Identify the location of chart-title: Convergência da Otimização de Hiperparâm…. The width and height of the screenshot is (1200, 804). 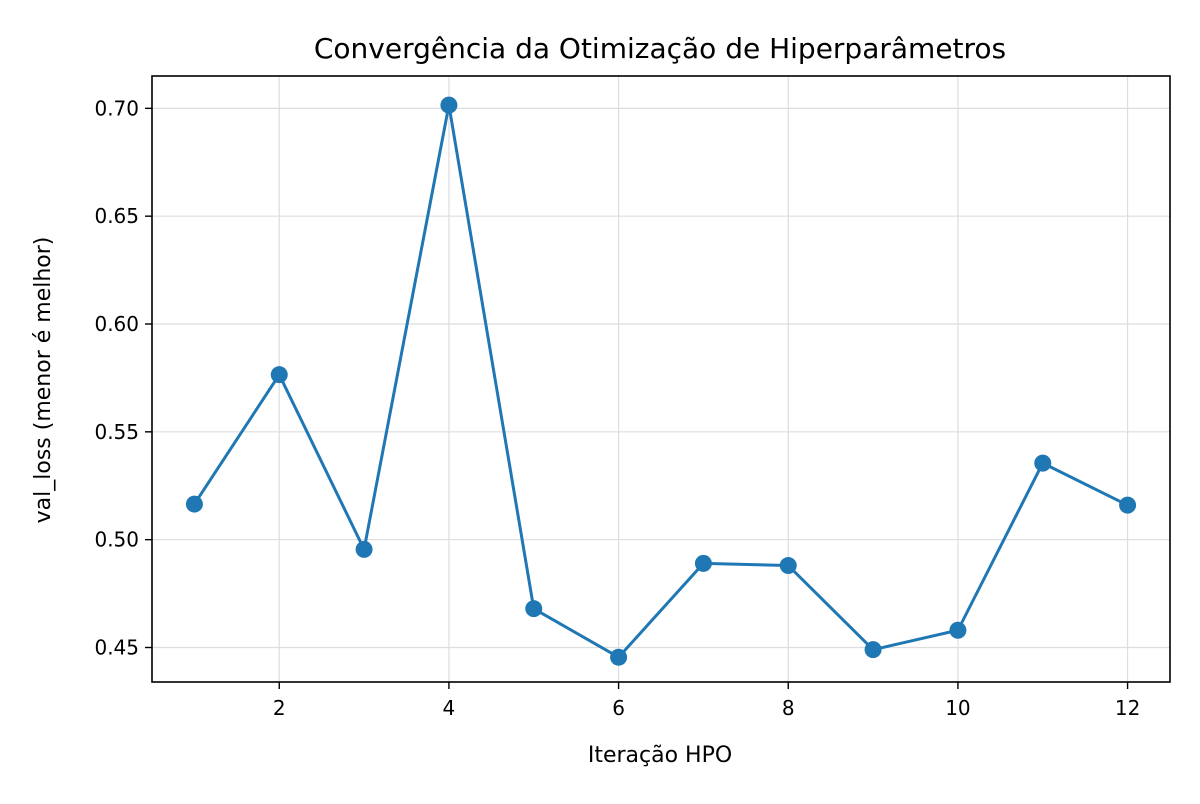
(660, 48).